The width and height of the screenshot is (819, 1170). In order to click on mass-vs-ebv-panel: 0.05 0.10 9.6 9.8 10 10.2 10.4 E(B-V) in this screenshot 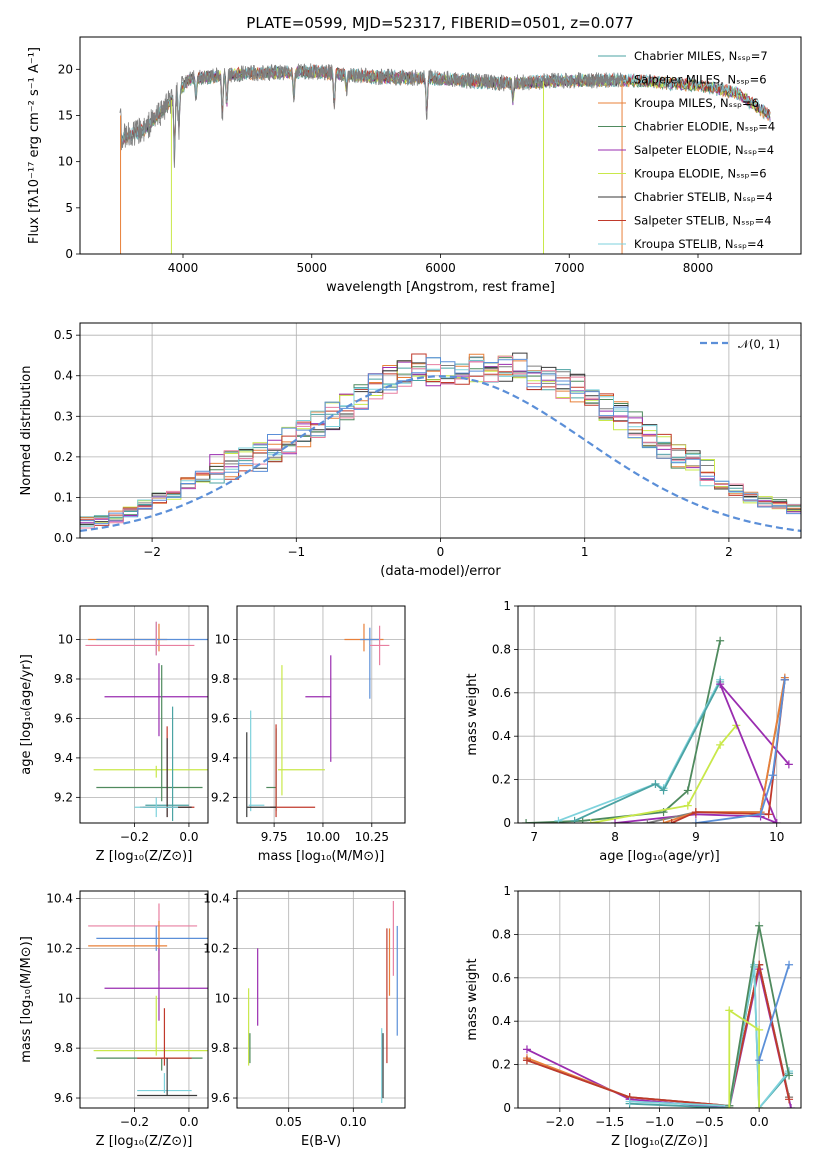, I will do `click(304, 1019)`.